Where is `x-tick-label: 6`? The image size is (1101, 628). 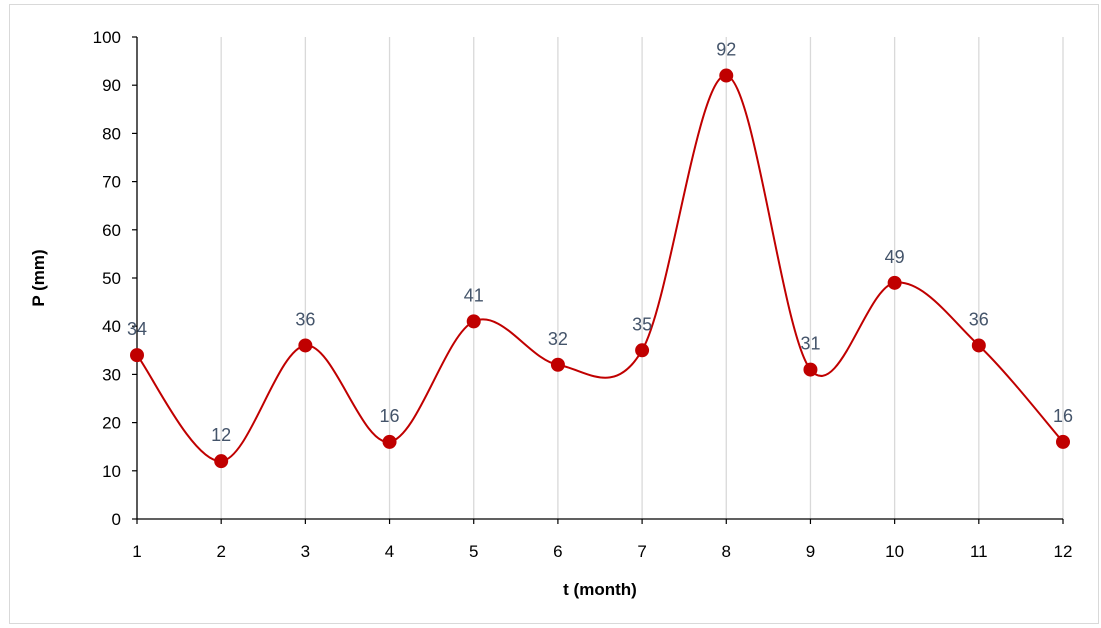 x-tick-label: 6 is located at coordinates (557, 551).